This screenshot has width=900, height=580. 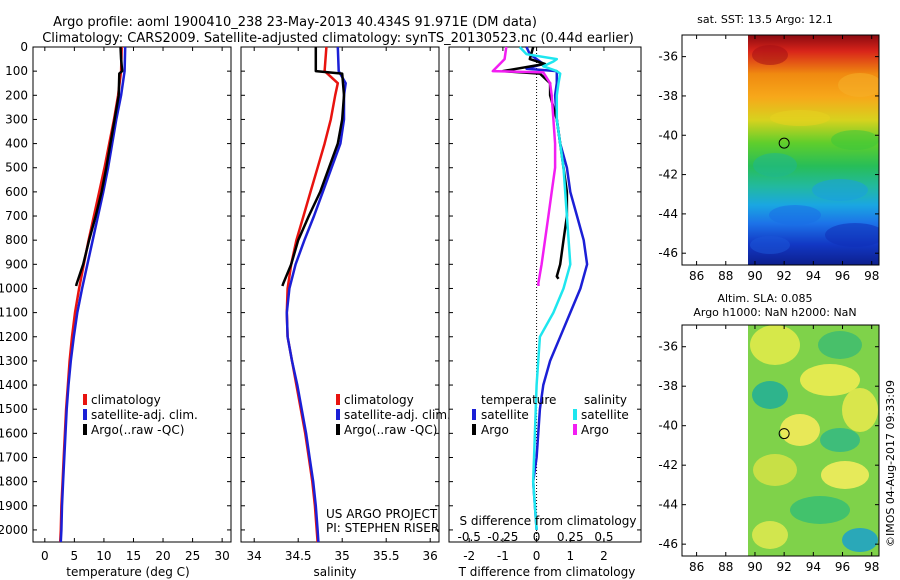 I want to click on depth-tick-label: 900, so click(x=16, y=264).